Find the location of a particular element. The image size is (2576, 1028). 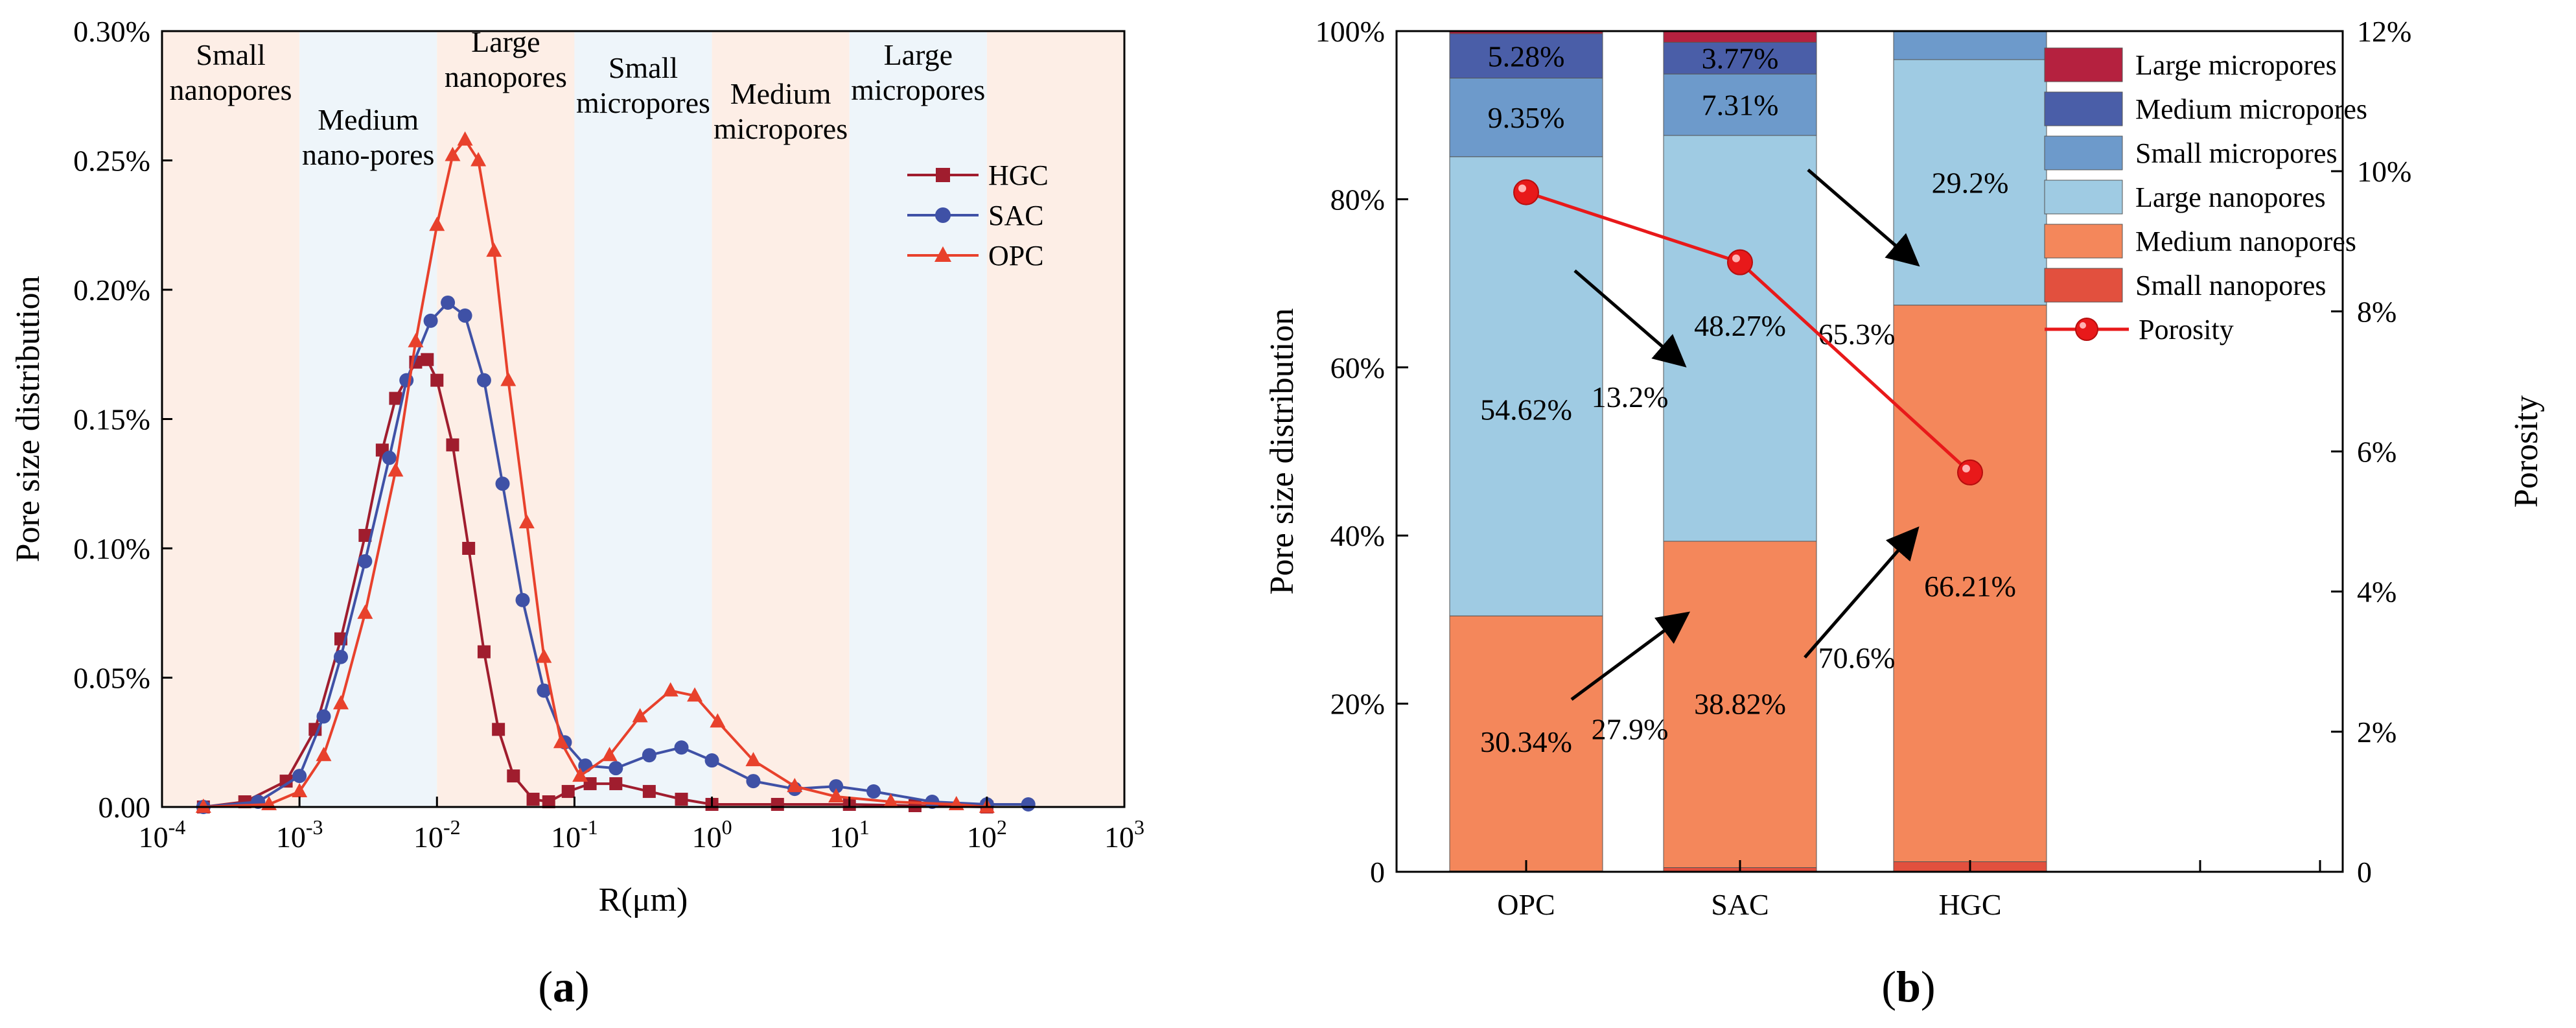

curve-line-hgc is located at coordinates (595, 583).